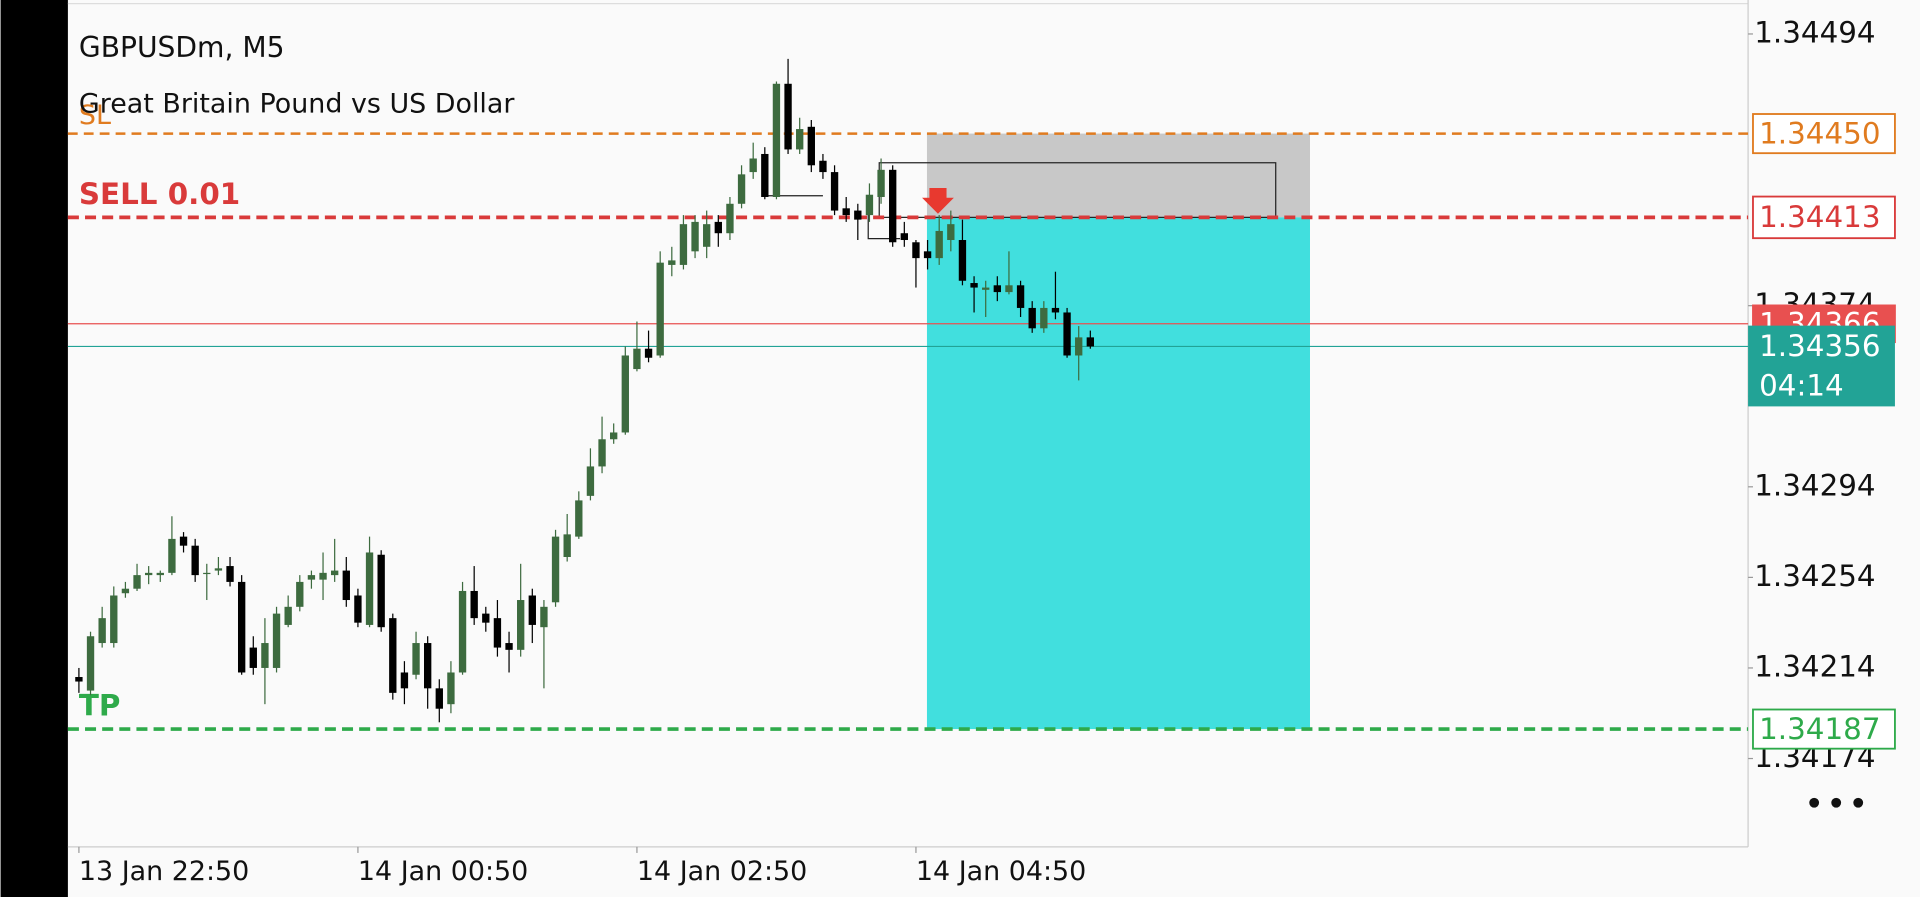 The height and width of the screenshot is (897, 1920). Describe the element at coordinates (297, 104) in the screenshot. I see `chart-subtitle: Great Britain Pound vs US Dollar` at that location.